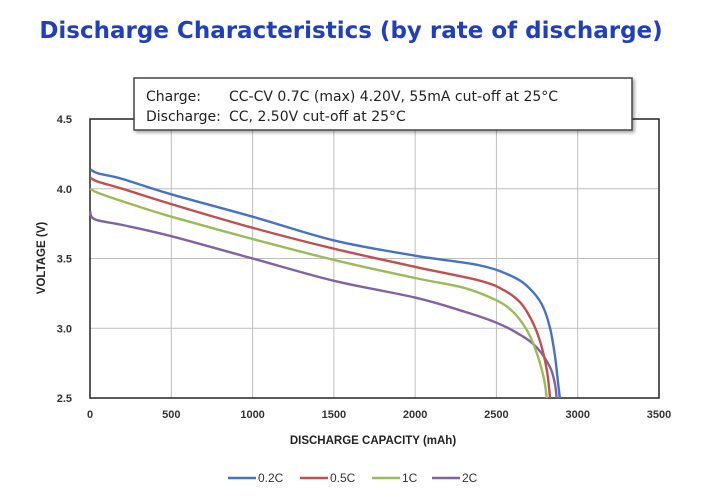 This screenshot has height=504, width=702. Describe the element at coordinates (379, 415) in the screenshot. I see `x-tick-labels: 0 500 1000 1500 2000 2500 3000 3500` at that location.